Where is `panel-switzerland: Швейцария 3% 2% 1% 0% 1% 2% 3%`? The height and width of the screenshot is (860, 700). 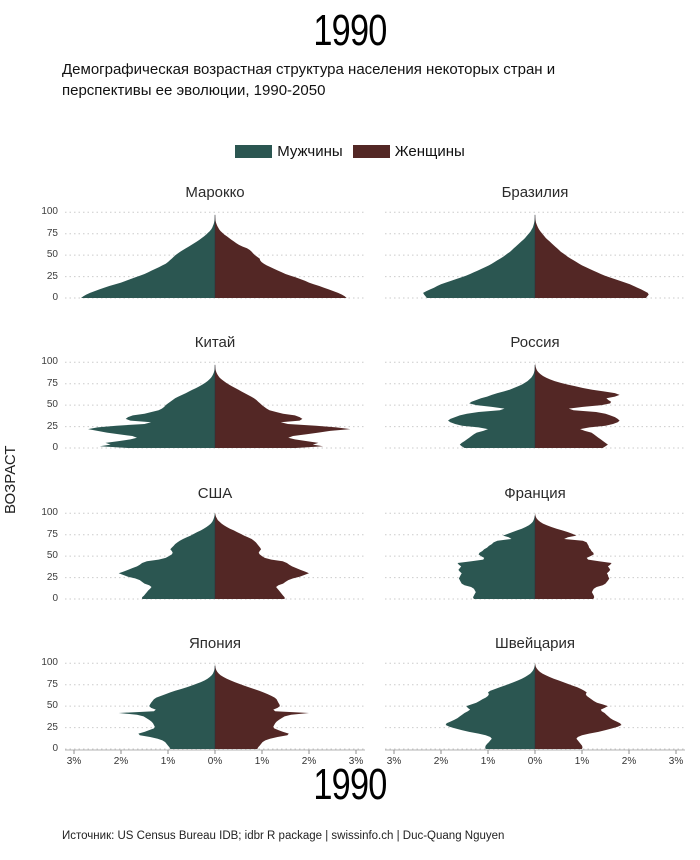
panel-switzerland: Швейцария 3% 2% 1% 0% 1% 2% 3% is located at coordinates (535, 701).